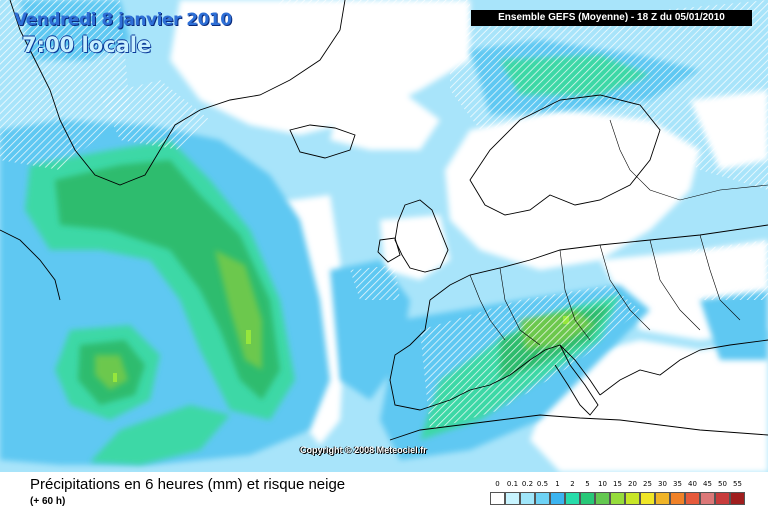 The width and height of the screenshot is (768, 512). What do you see at coordinates (363, 450) in the screenshot?
I see `copyright-notice: Copyright © 2008 Meteociel.fr` at bounding box center [363, 450].